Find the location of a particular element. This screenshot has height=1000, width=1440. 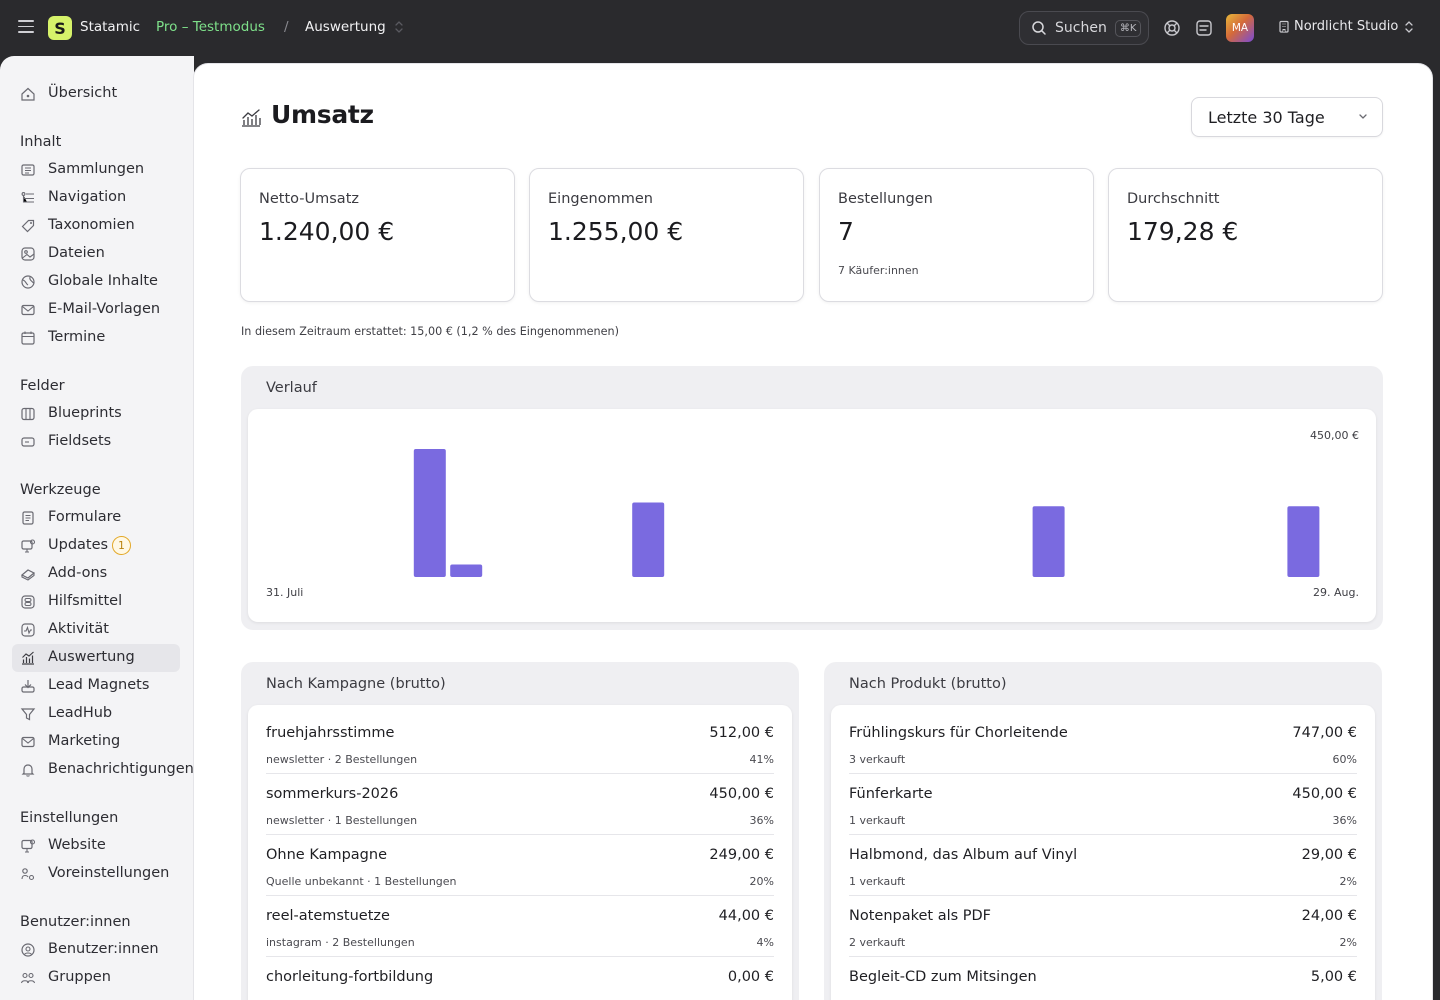

row-name: Begleit-CD zum Mitsingen is located at coordinates (943, 977).